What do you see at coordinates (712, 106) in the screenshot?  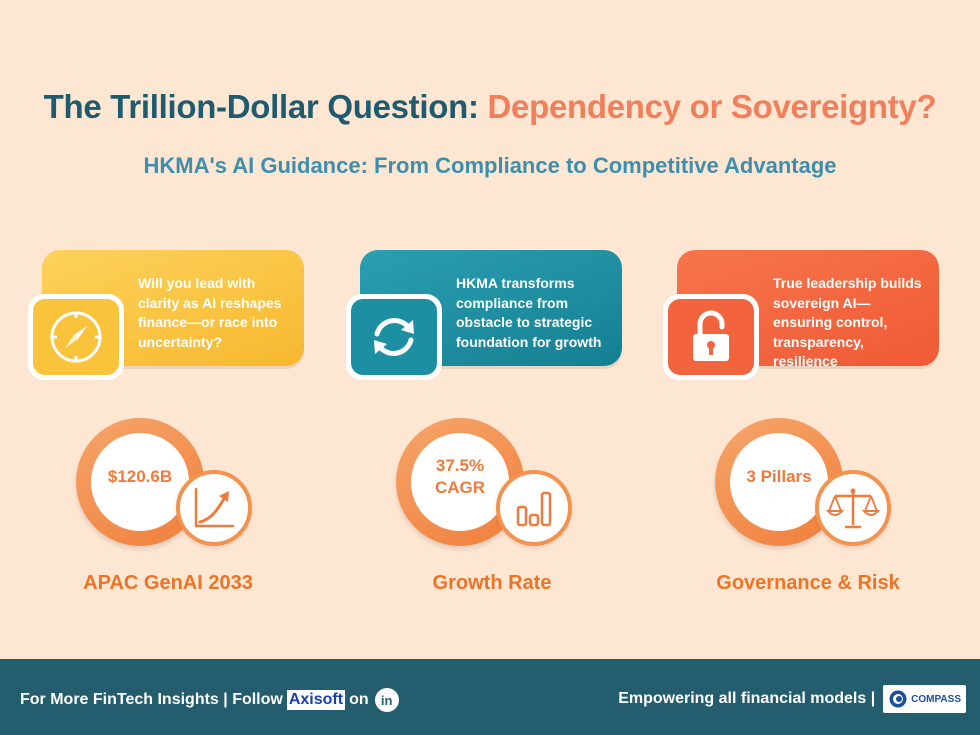 I see `title-accent: Dependency or Sovereignty?` at bounding box center [712, 106].